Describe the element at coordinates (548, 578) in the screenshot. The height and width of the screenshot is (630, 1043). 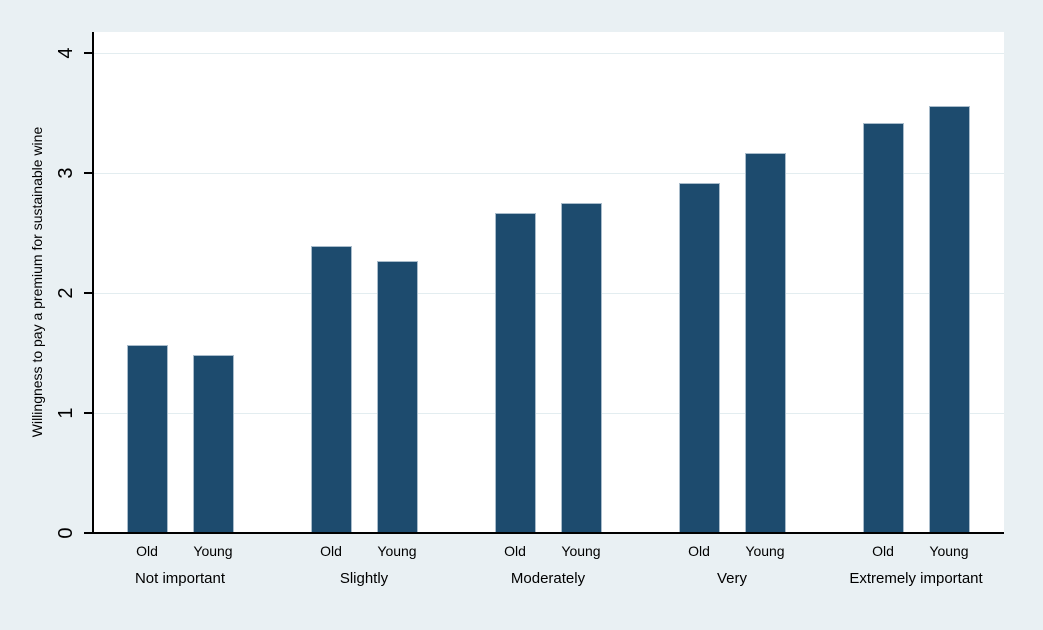
I see `group-label: Moderately` at that location.